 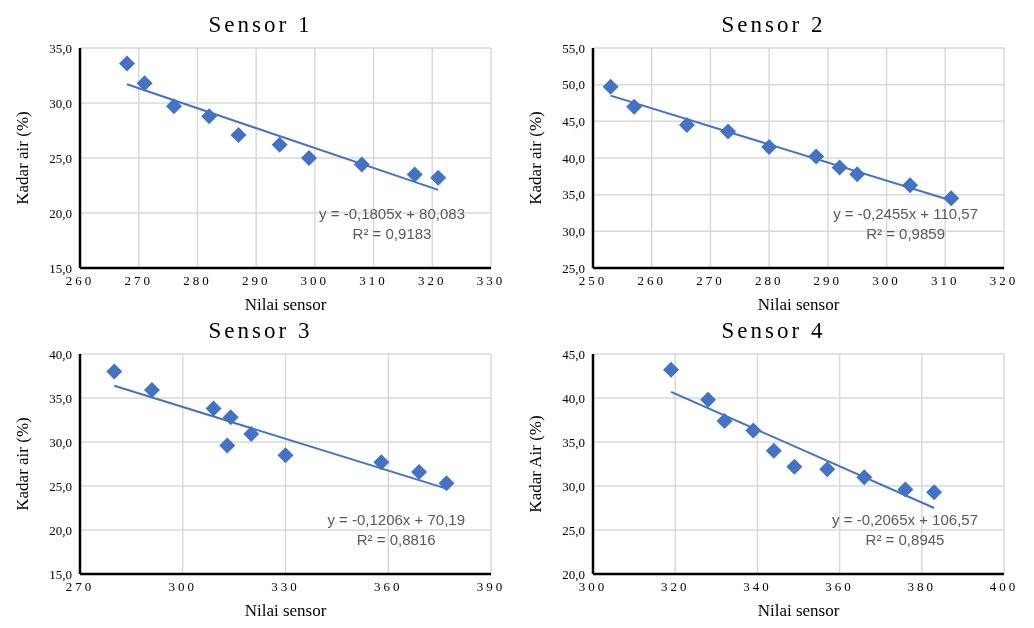 I want to click on annotation: R² = 0,9183, so click(x=392, y=234).